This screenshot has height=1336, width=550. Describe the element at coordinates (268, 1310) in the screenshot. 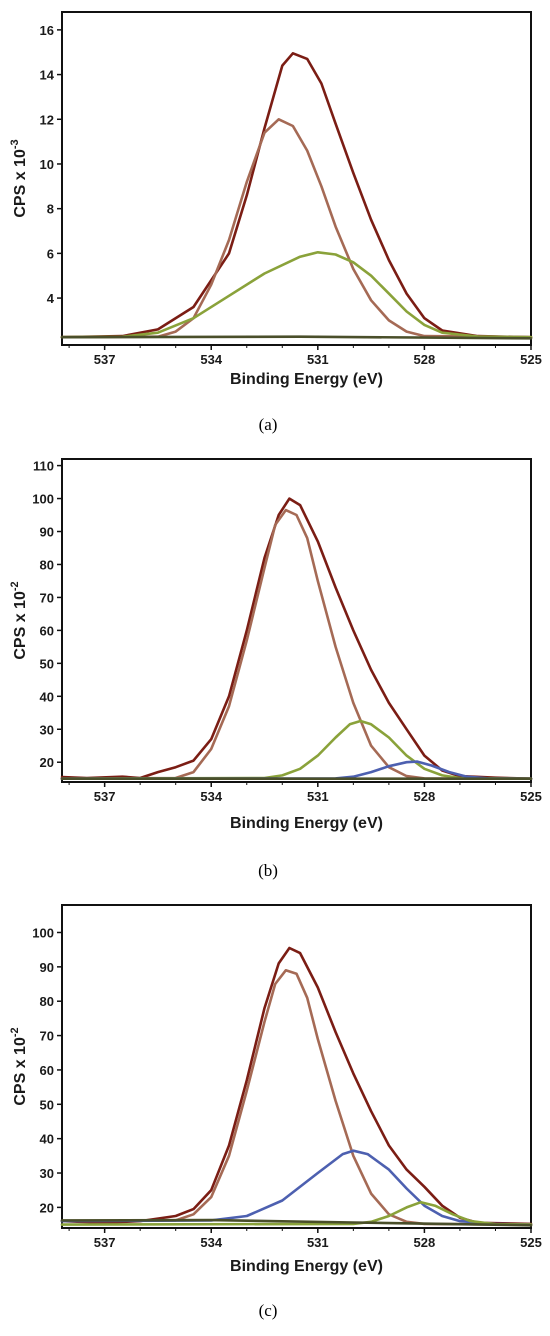

I see `panel-label: (c)` at that location.